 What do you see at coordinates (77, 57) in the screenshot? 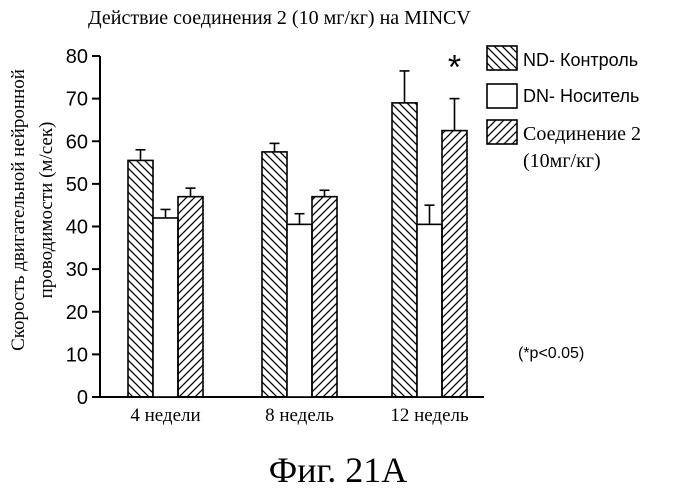
I see `y-tick-label: 80` at bounding box center [77, 57].